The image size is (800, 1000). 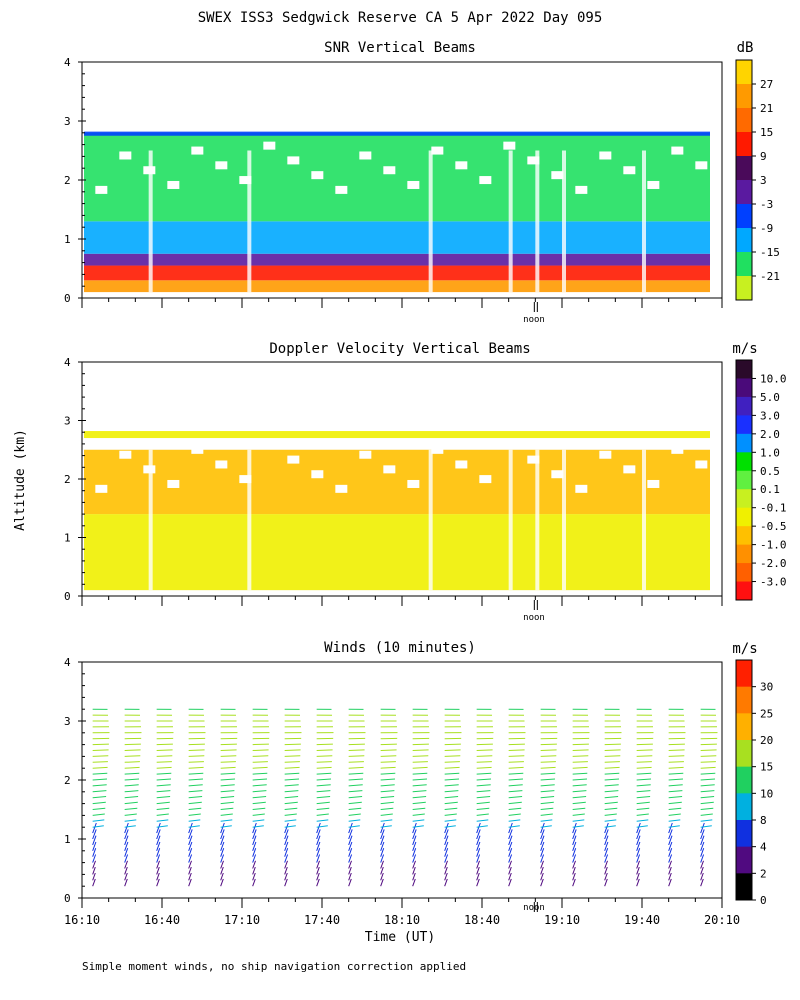 What do you see at coordinates (534, 908) in the screenshot?
I see `winds-noon-label: noon` at bounding box center [534, 908].